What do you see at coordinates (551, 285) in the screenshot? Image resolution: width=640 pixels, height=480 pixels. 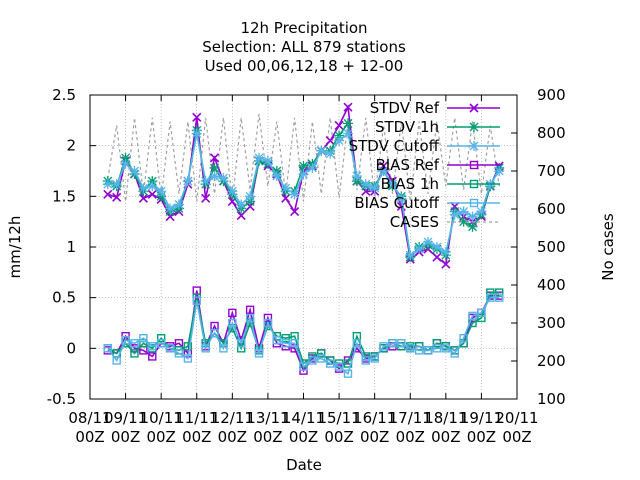 I see `y2-tick-label: 400` at bounding box center [551, 285].